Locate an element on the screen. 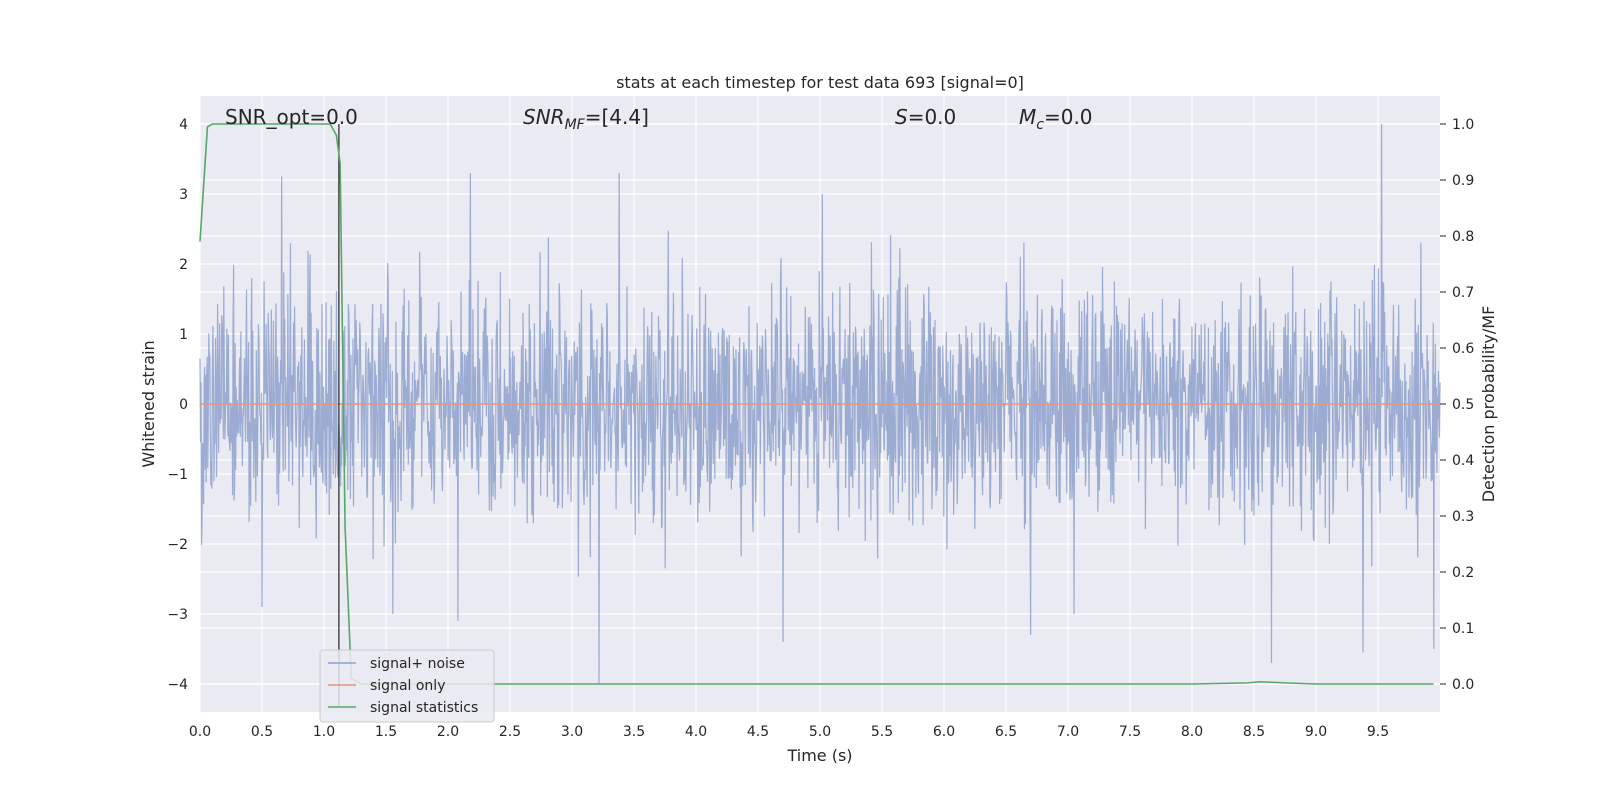 The image size is (1600, 800). y-tick-label: 3 is located at coordinates (183, 195).